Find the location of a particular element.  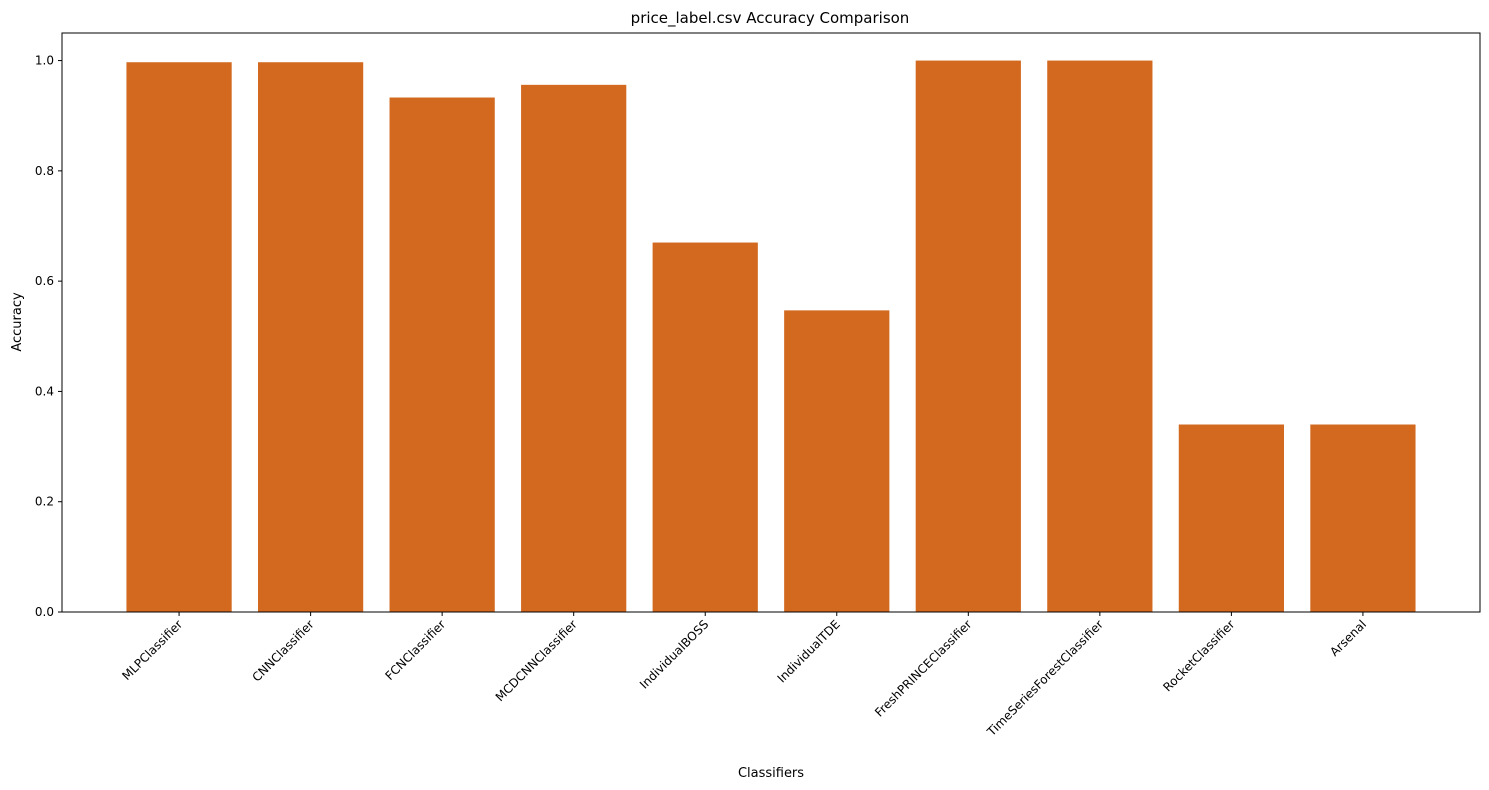

bar-mcdcnnclassifier is located at coordinates (574, 348).